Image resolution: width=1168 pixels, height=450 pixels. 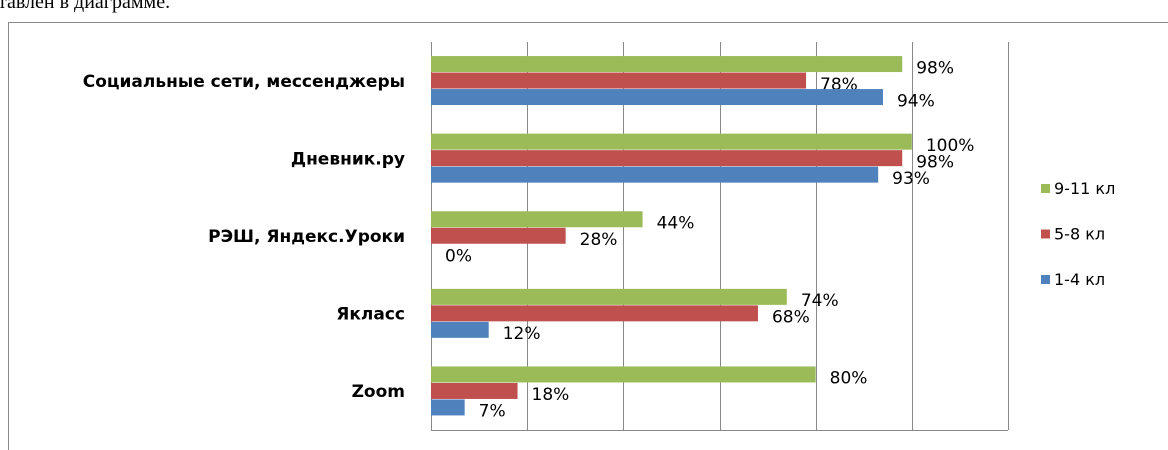 I want to click on value-label: 44%, so click(x=676, y=224).